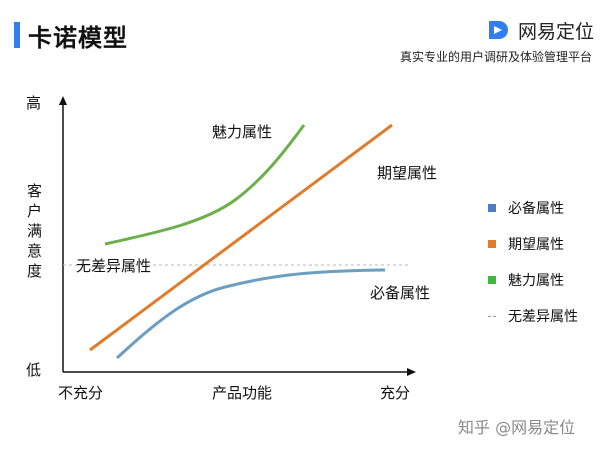  What do you see at coordinates (113, 266) in the screenshot?
I see `indifferent-label: 无差异属性` at bounding box center [113, 266].